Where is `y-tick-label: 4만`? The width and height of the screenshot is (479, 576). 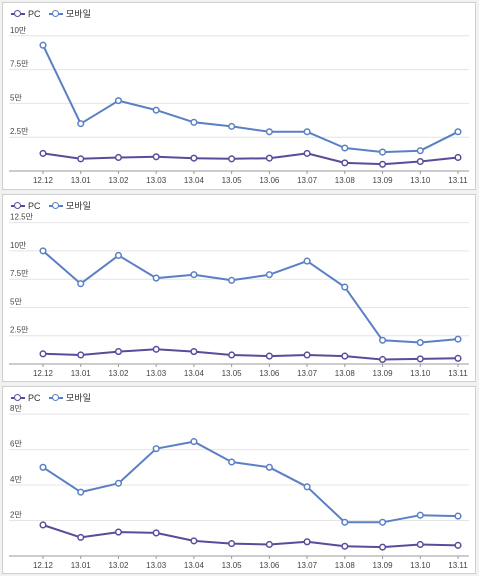
y-tick-label: 4만 is located at coordinates (16, 479).